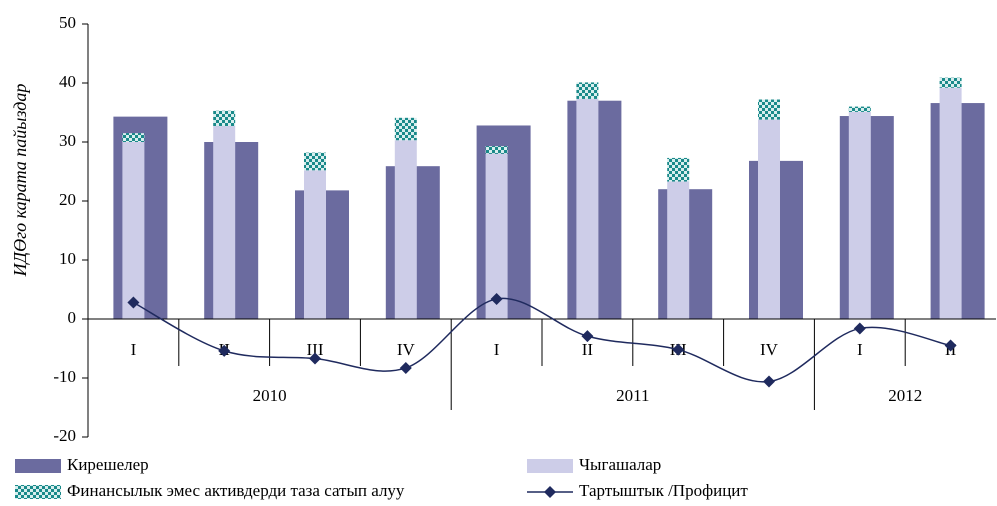 The height and width of the screenshot is (506, 997). I want to click on year-label: 2010, so click(270, 395).